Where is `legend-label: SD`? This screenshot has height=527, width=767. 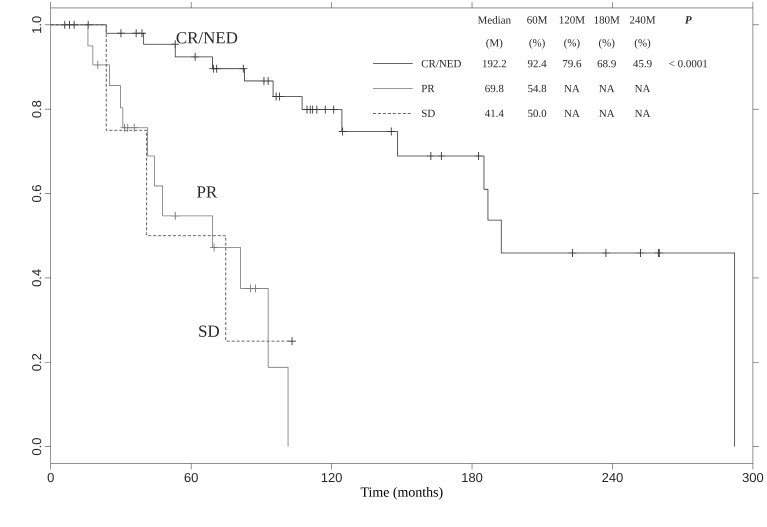
legend-label: SD is located at coordinates (428, 113).